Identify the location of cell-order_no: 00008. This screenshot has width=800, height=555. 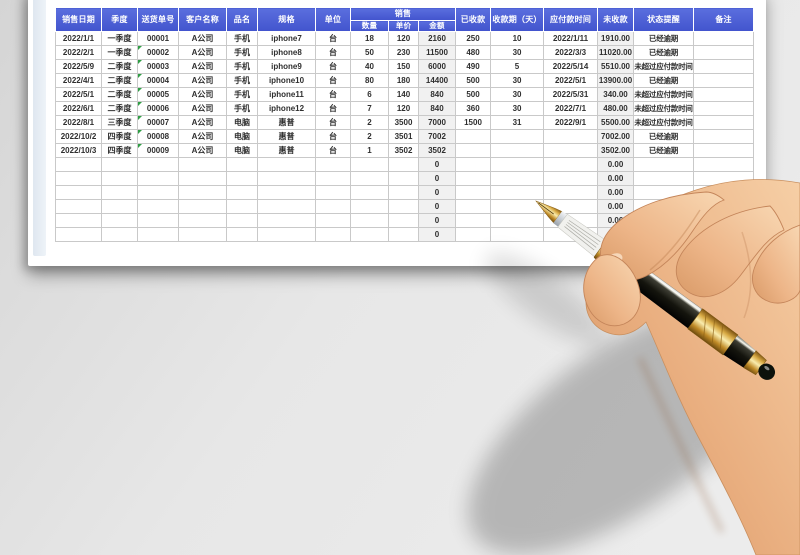
(158, 136).